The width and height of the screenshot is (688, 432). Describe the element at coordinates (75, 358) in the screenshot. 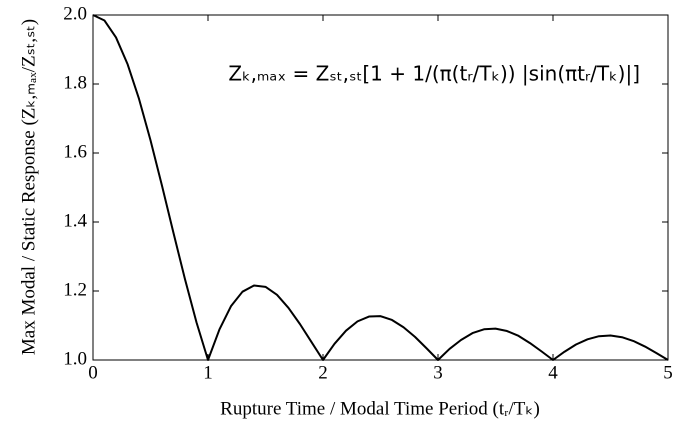

I see `y-tick-label: 1.0` at that location.